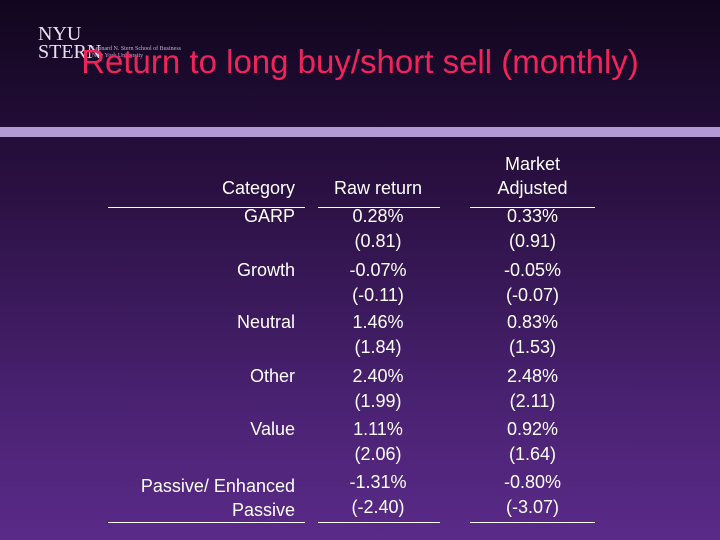 The image size is (720, 540). Describe the element at coordinates (378, 453) in the screenshot. I see `t-stat: (2.06)` at that location.